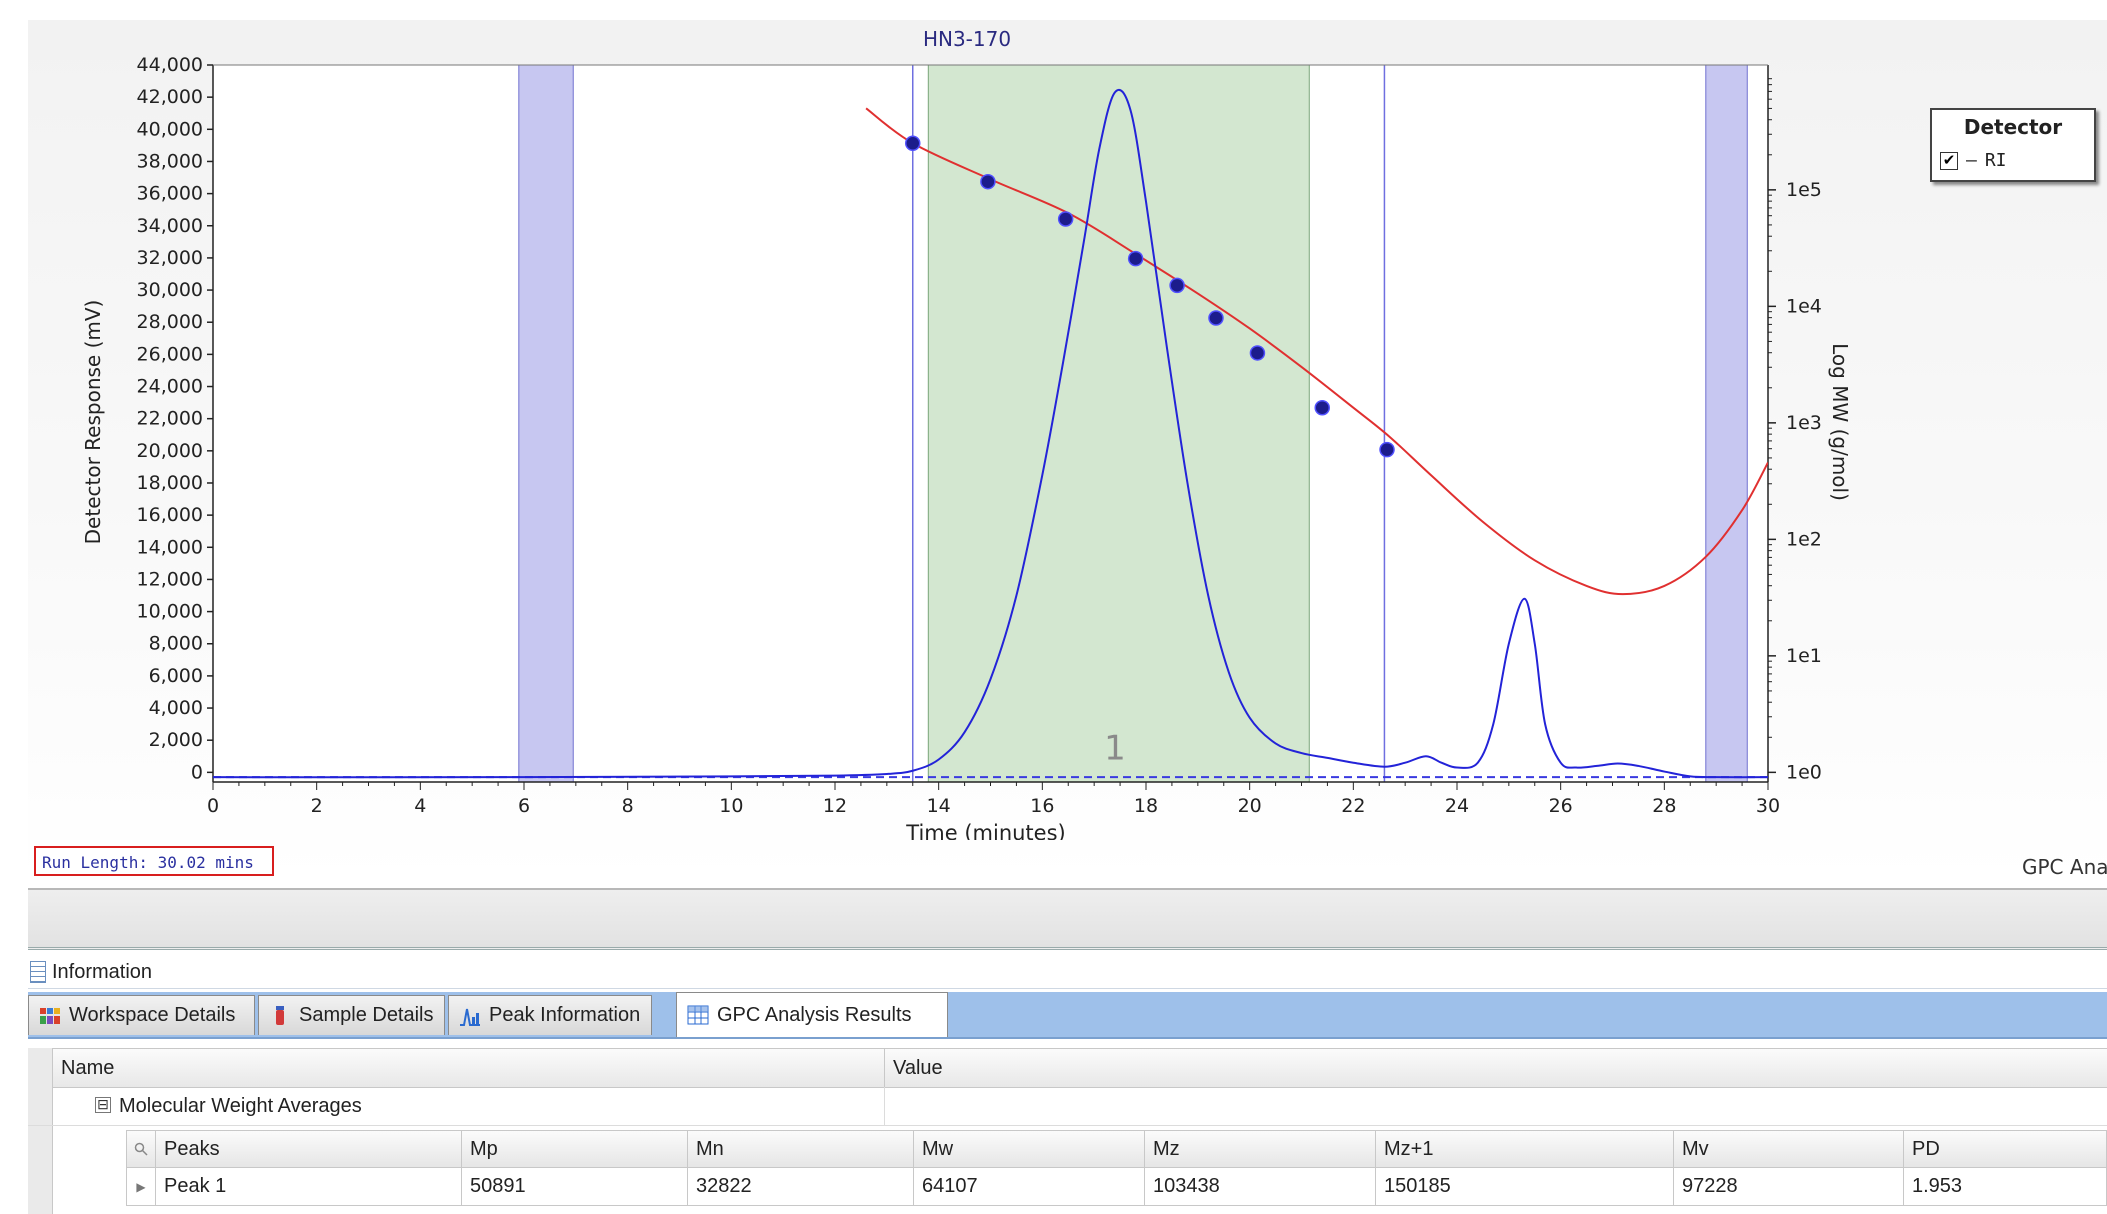  I want to click on tab-label: Workspace Details, so click(152, 1015).